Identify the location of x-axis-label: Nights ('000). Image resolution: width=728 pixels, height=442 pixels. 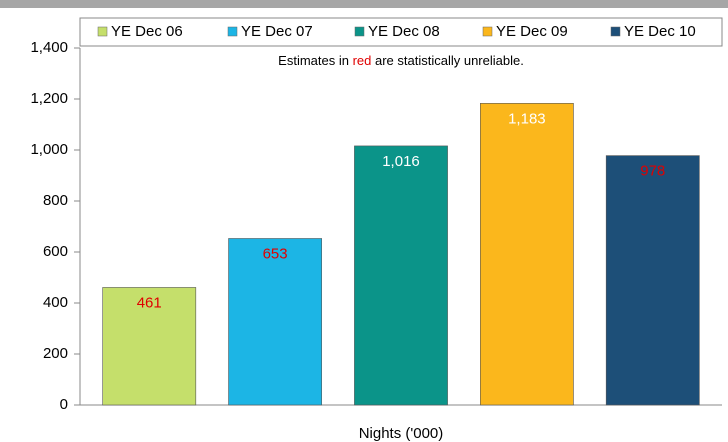
(401, 433).